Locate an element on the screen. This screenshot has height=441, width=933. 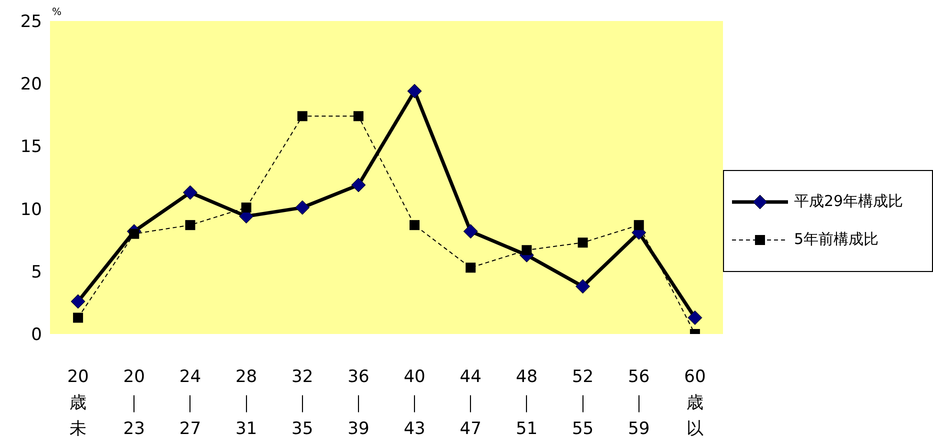
x-tick-label: 60歳以 is located at coordinates (695, 403).